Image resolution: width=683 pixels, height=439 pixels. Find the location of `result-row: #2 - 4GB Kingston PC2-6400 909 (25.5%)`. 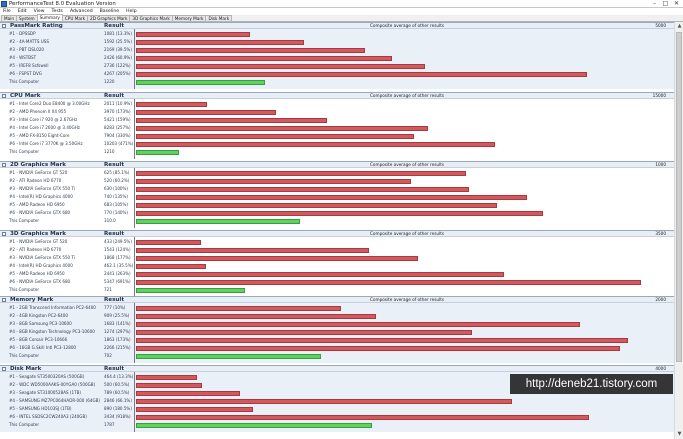

result-row: #2 - 4GB Kingston PC2-6400 909 (25.5%) is located at coordinates (337, 316).